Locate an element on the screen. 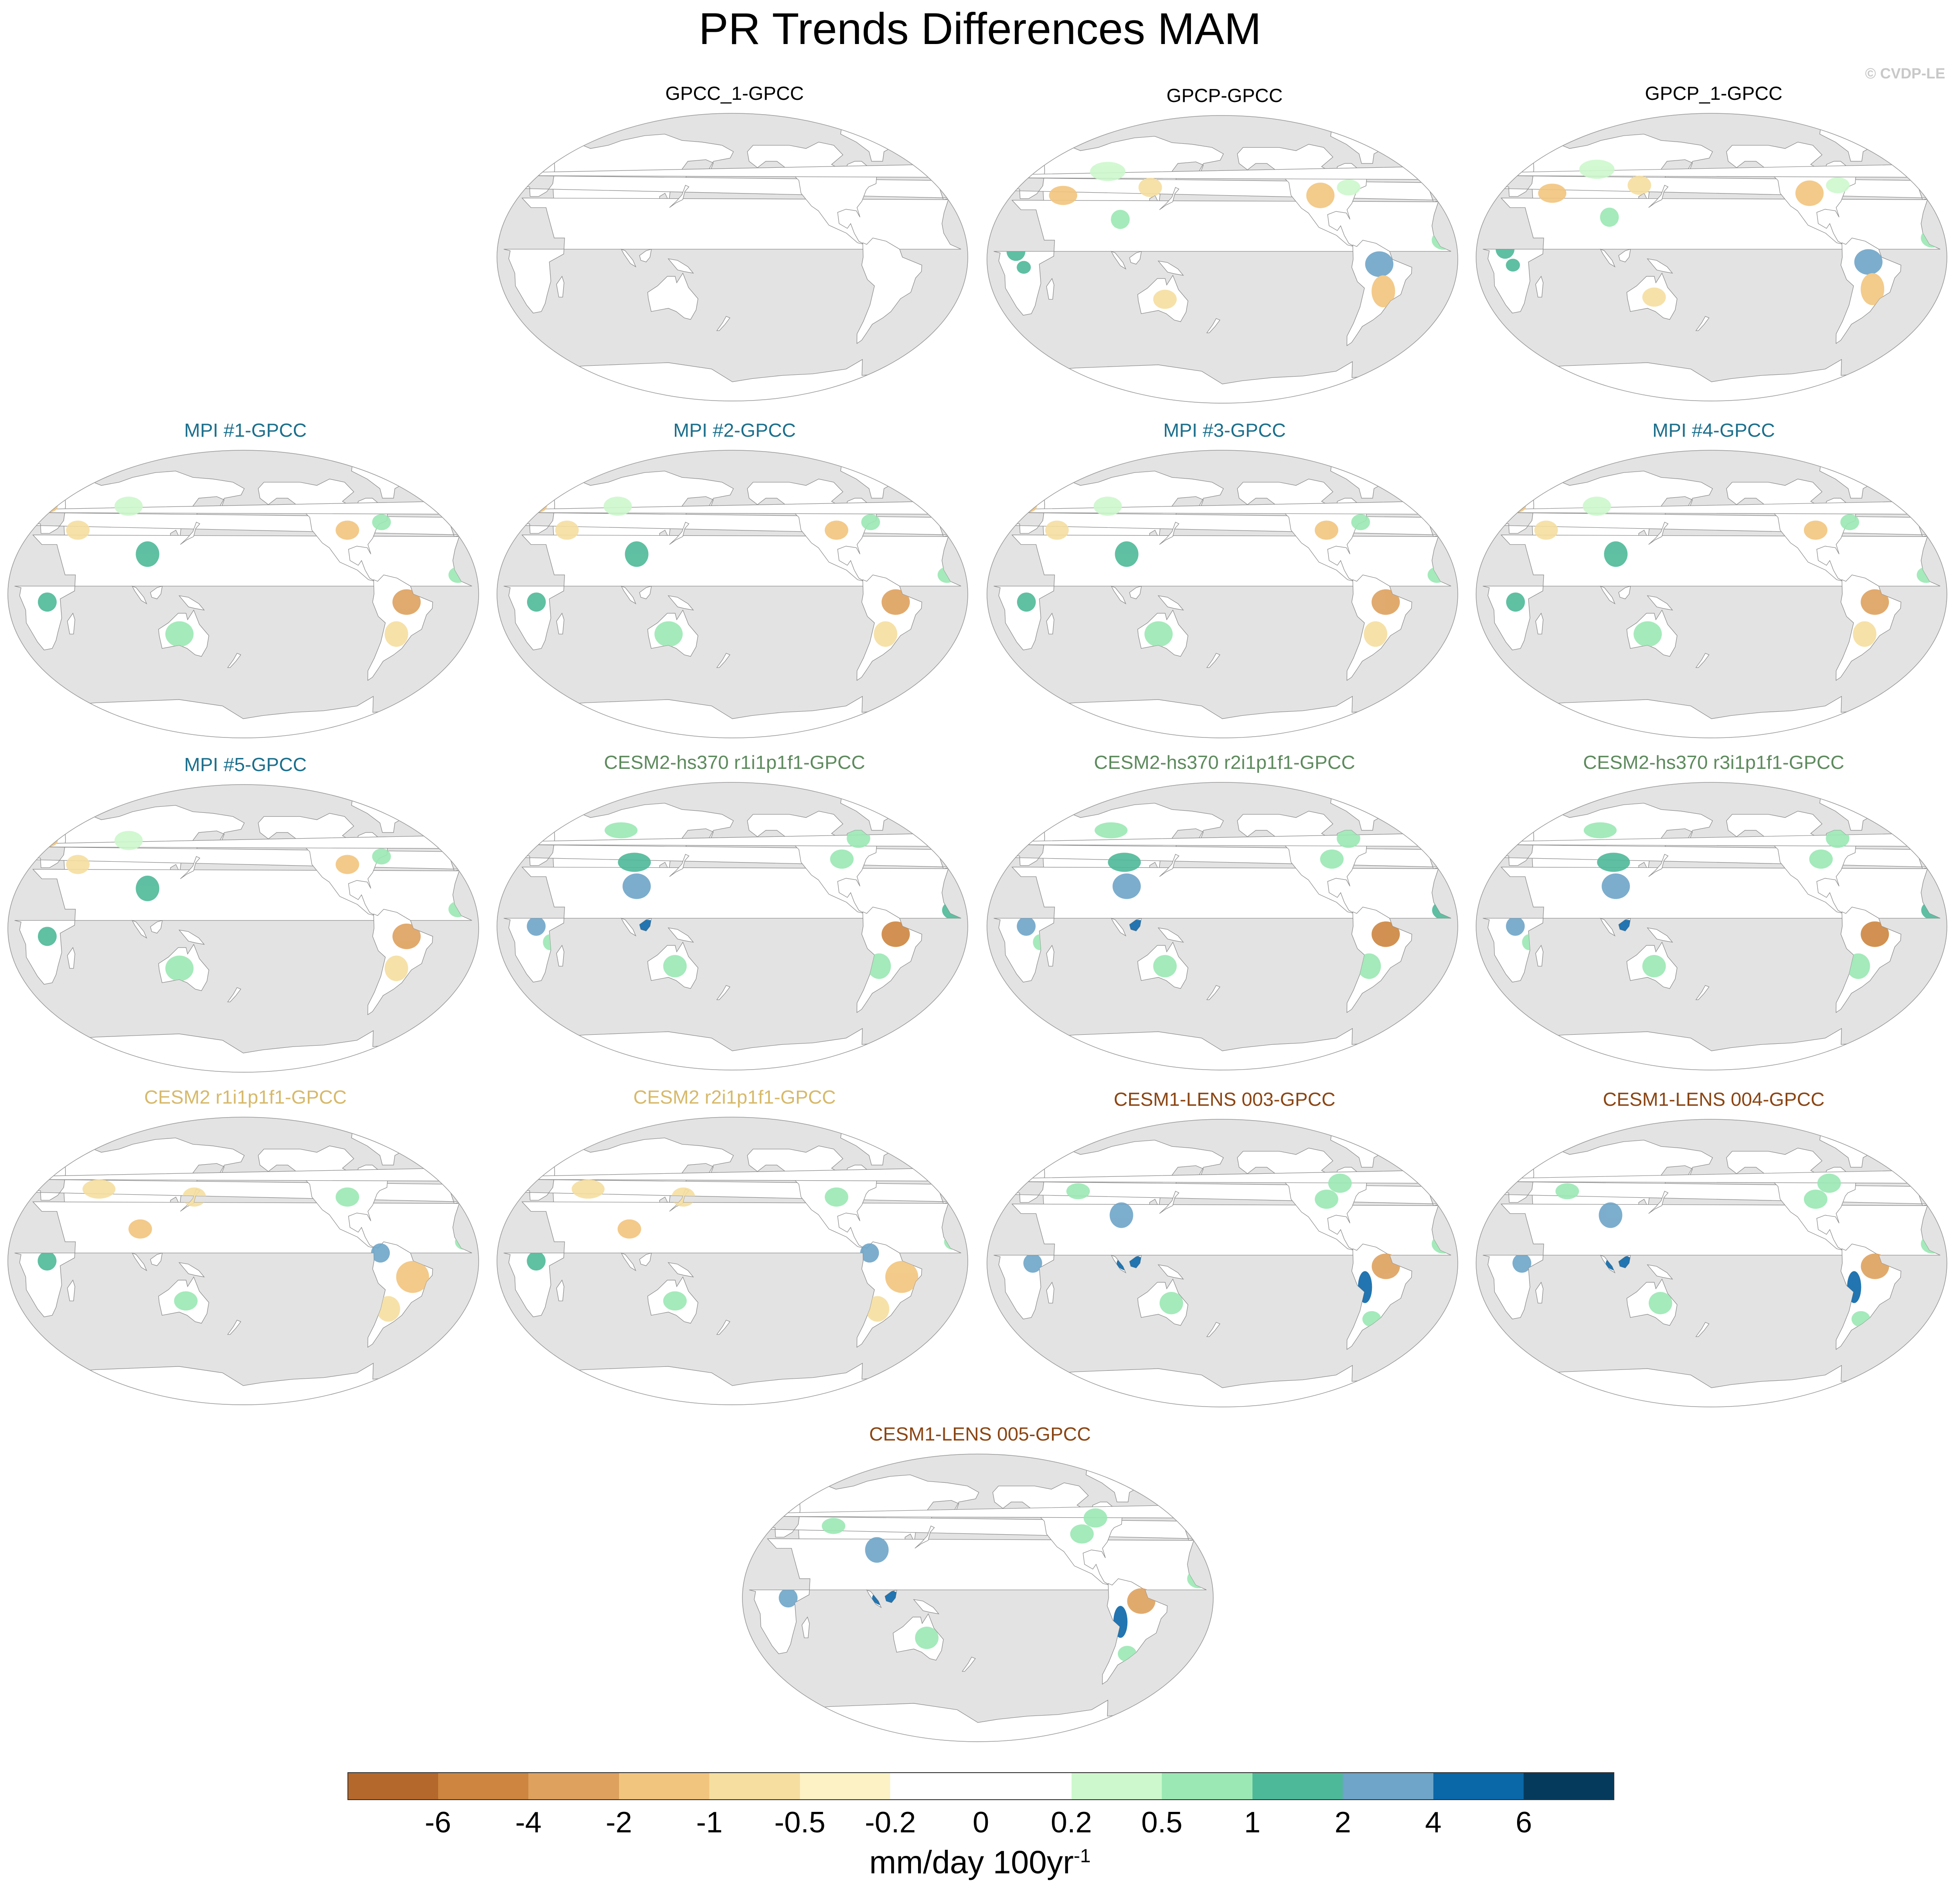 The height and width of the screenshot is (1896, 1960). colorbar-frame is located at coordinates (980, 1786).